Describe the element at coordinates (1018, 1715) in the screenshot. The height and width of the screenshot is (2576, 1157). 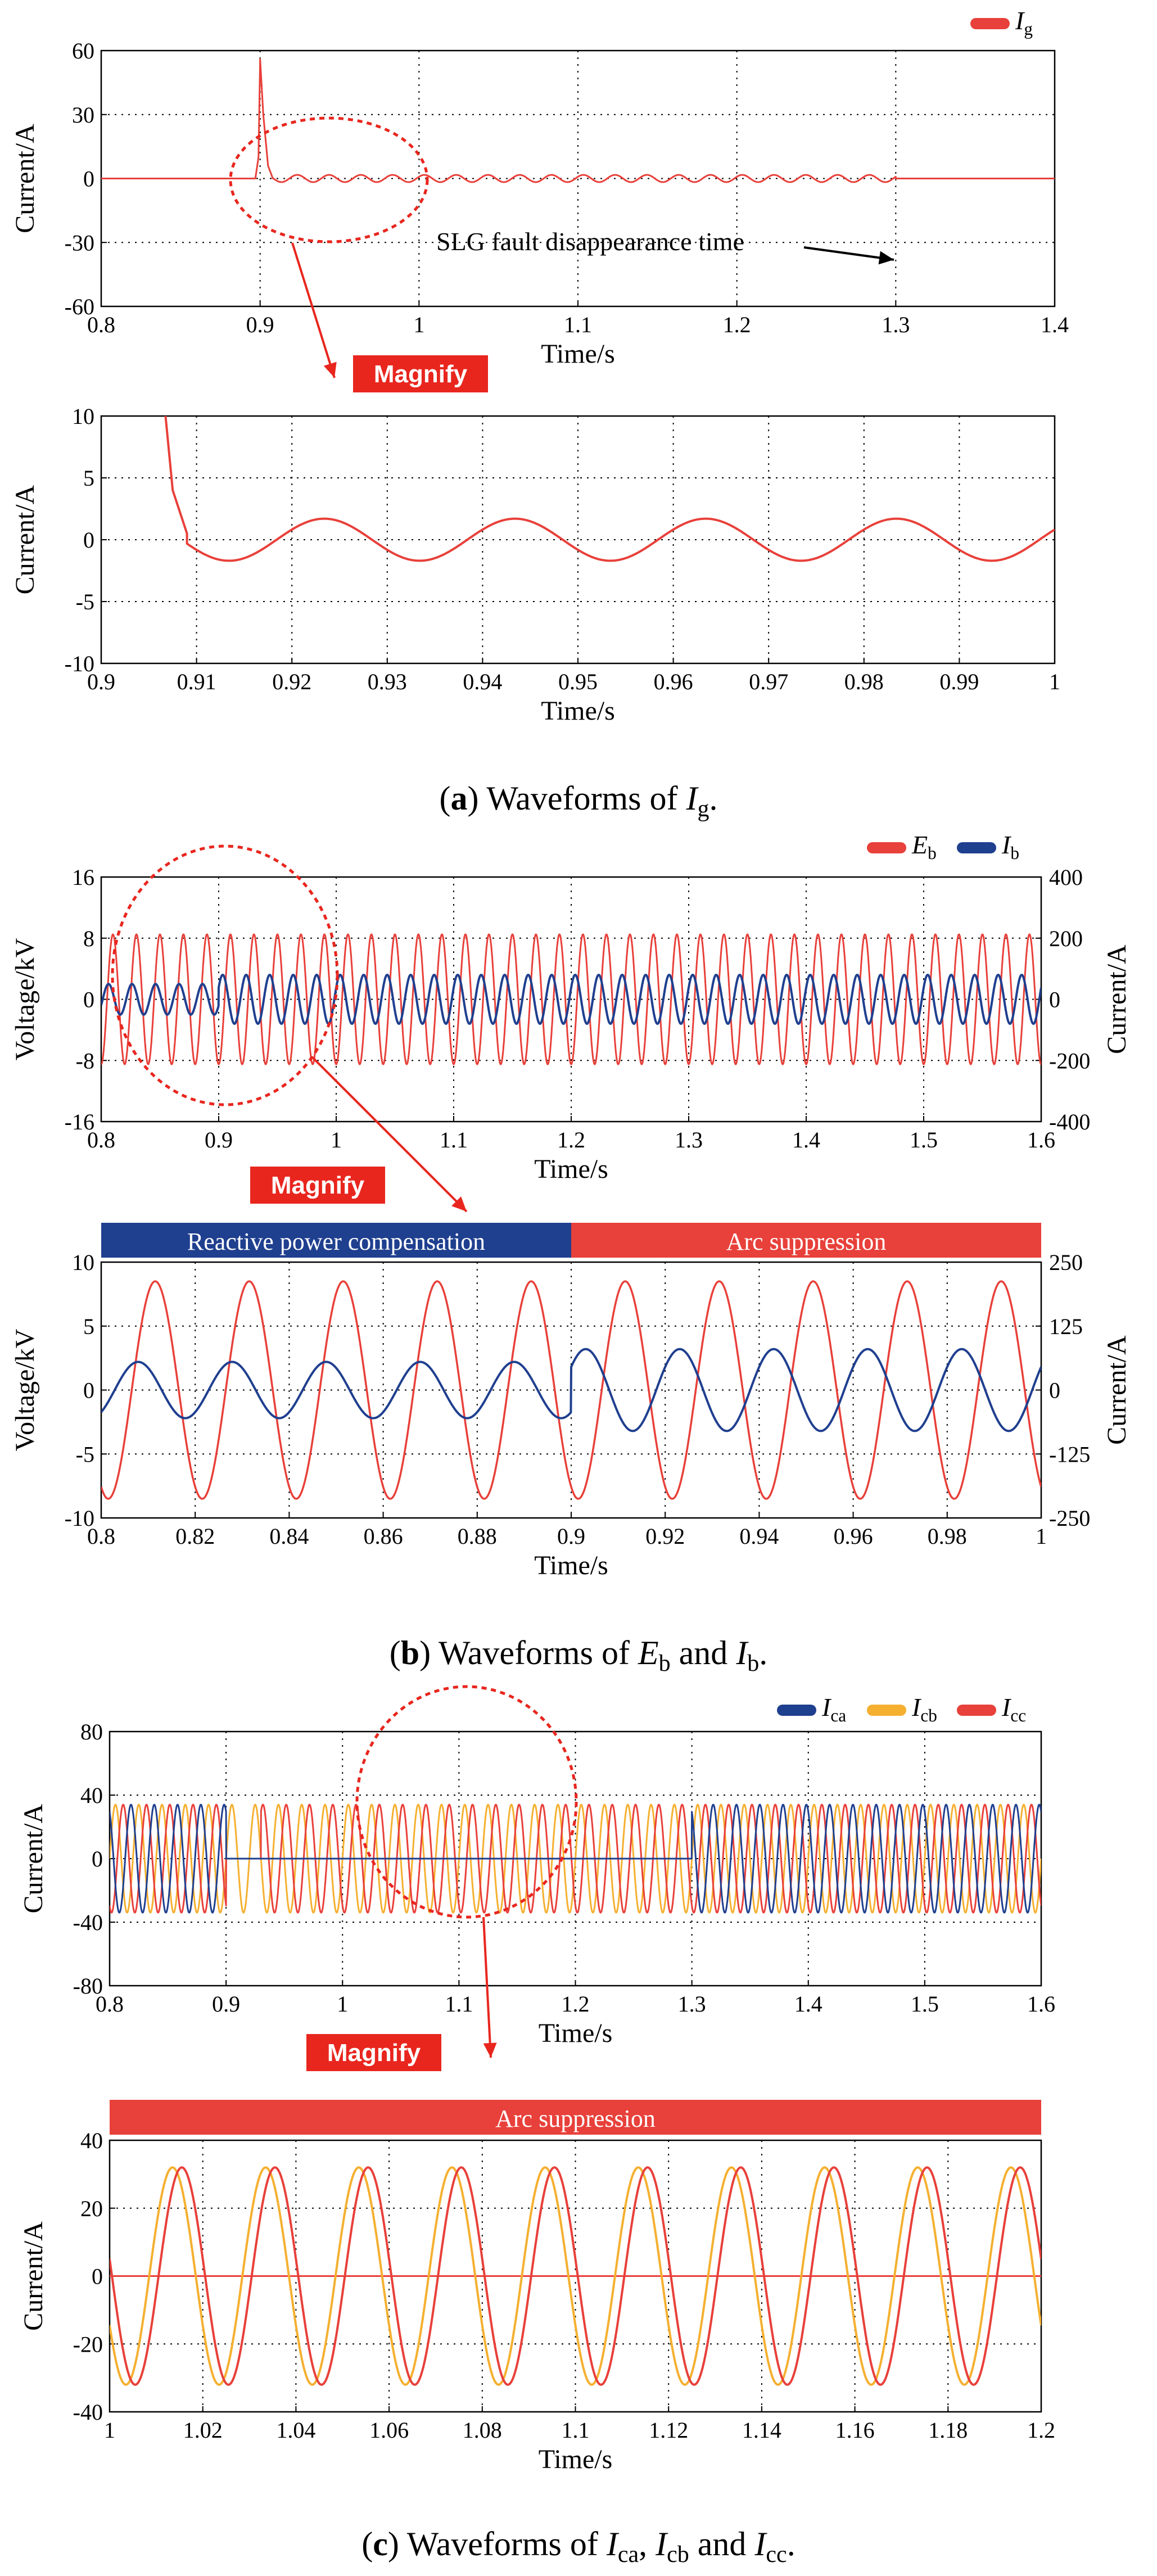
I see `legend-label-subscript: cc` at that location.